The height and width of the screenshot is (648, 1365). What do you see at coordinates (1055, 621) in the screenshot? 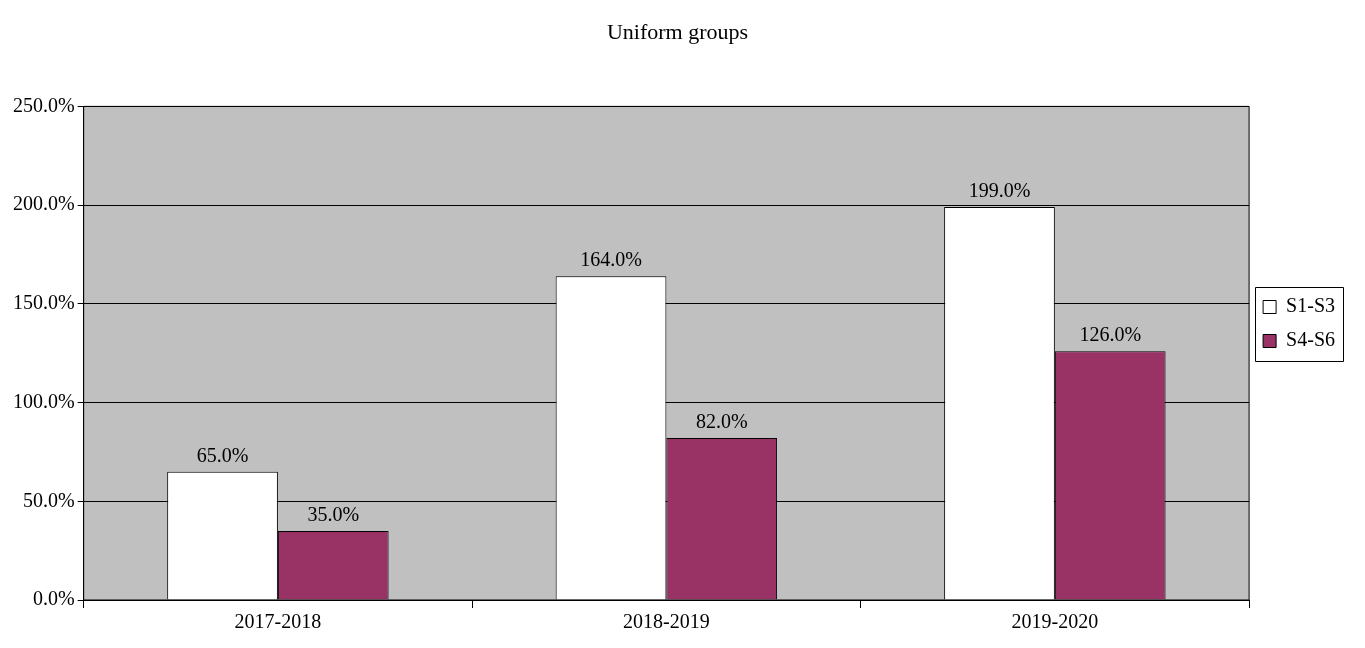
I see `x-tick-label: 2019-2020` at bounding box center [1055, 621].